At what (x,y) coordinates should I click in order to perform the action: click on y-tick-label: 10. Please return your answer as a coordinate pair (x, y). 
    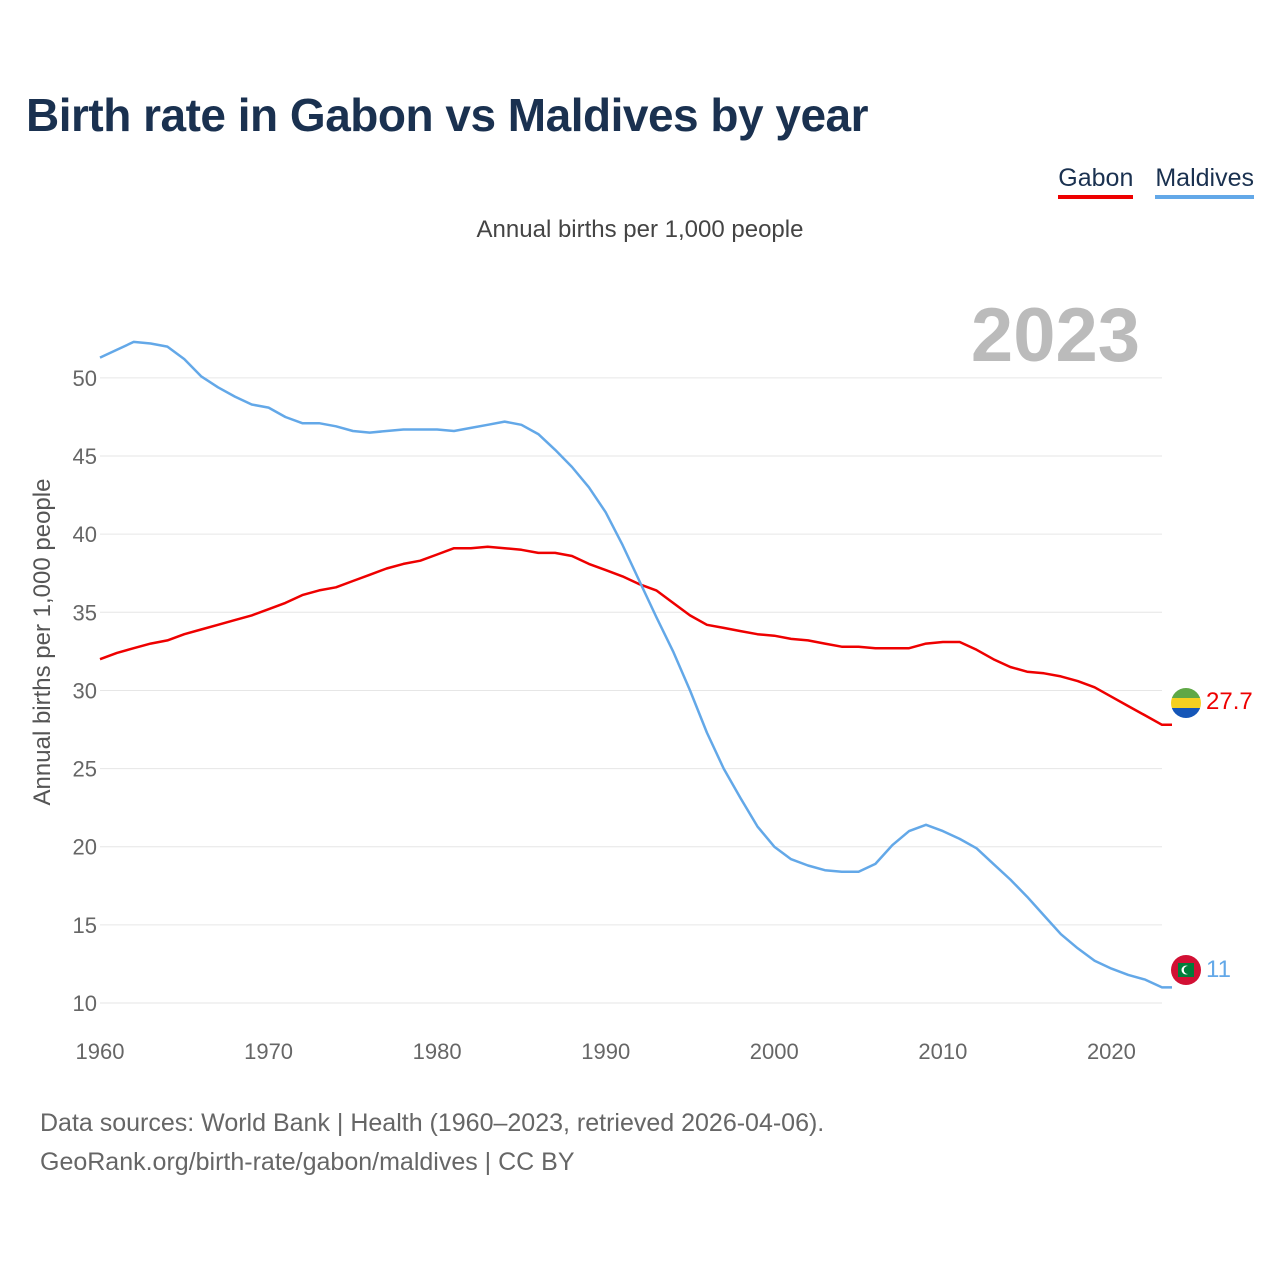
    Looking at the image, I should click on (85, 1003).